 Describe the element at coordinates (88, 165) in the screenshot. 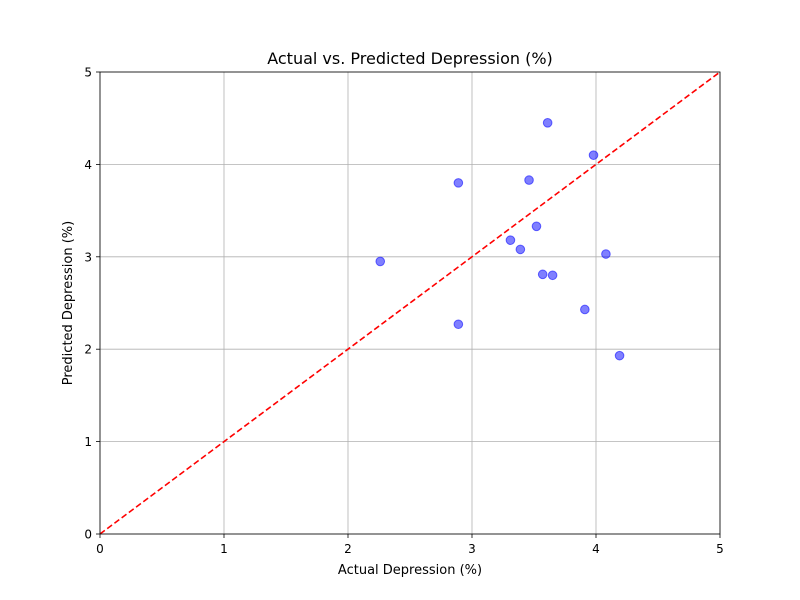

I see `y-tick-label: 4` at that location.